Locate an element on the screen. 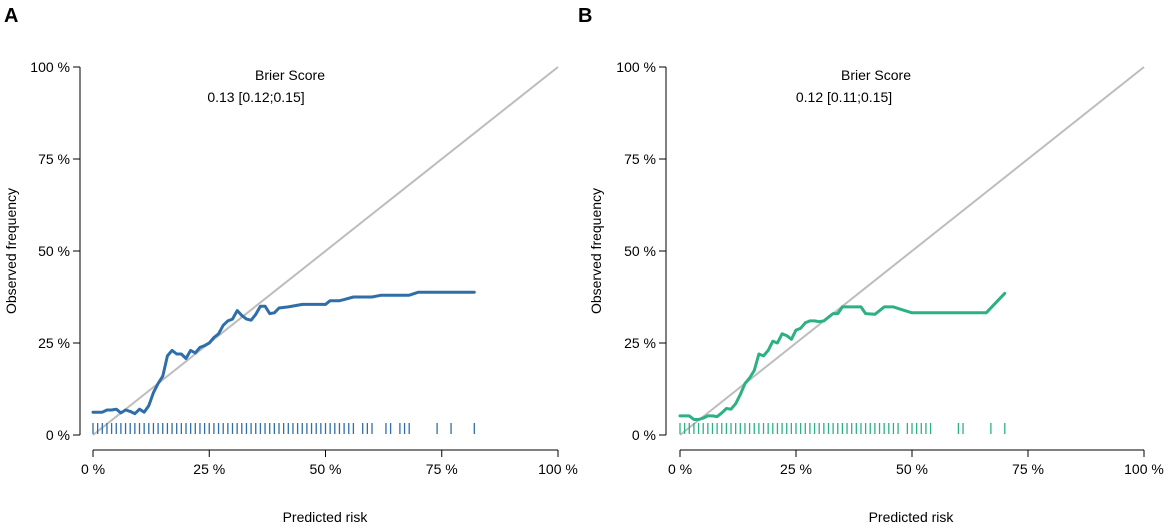  x-tick-label: 50 % is located at coordinates (912, 469).